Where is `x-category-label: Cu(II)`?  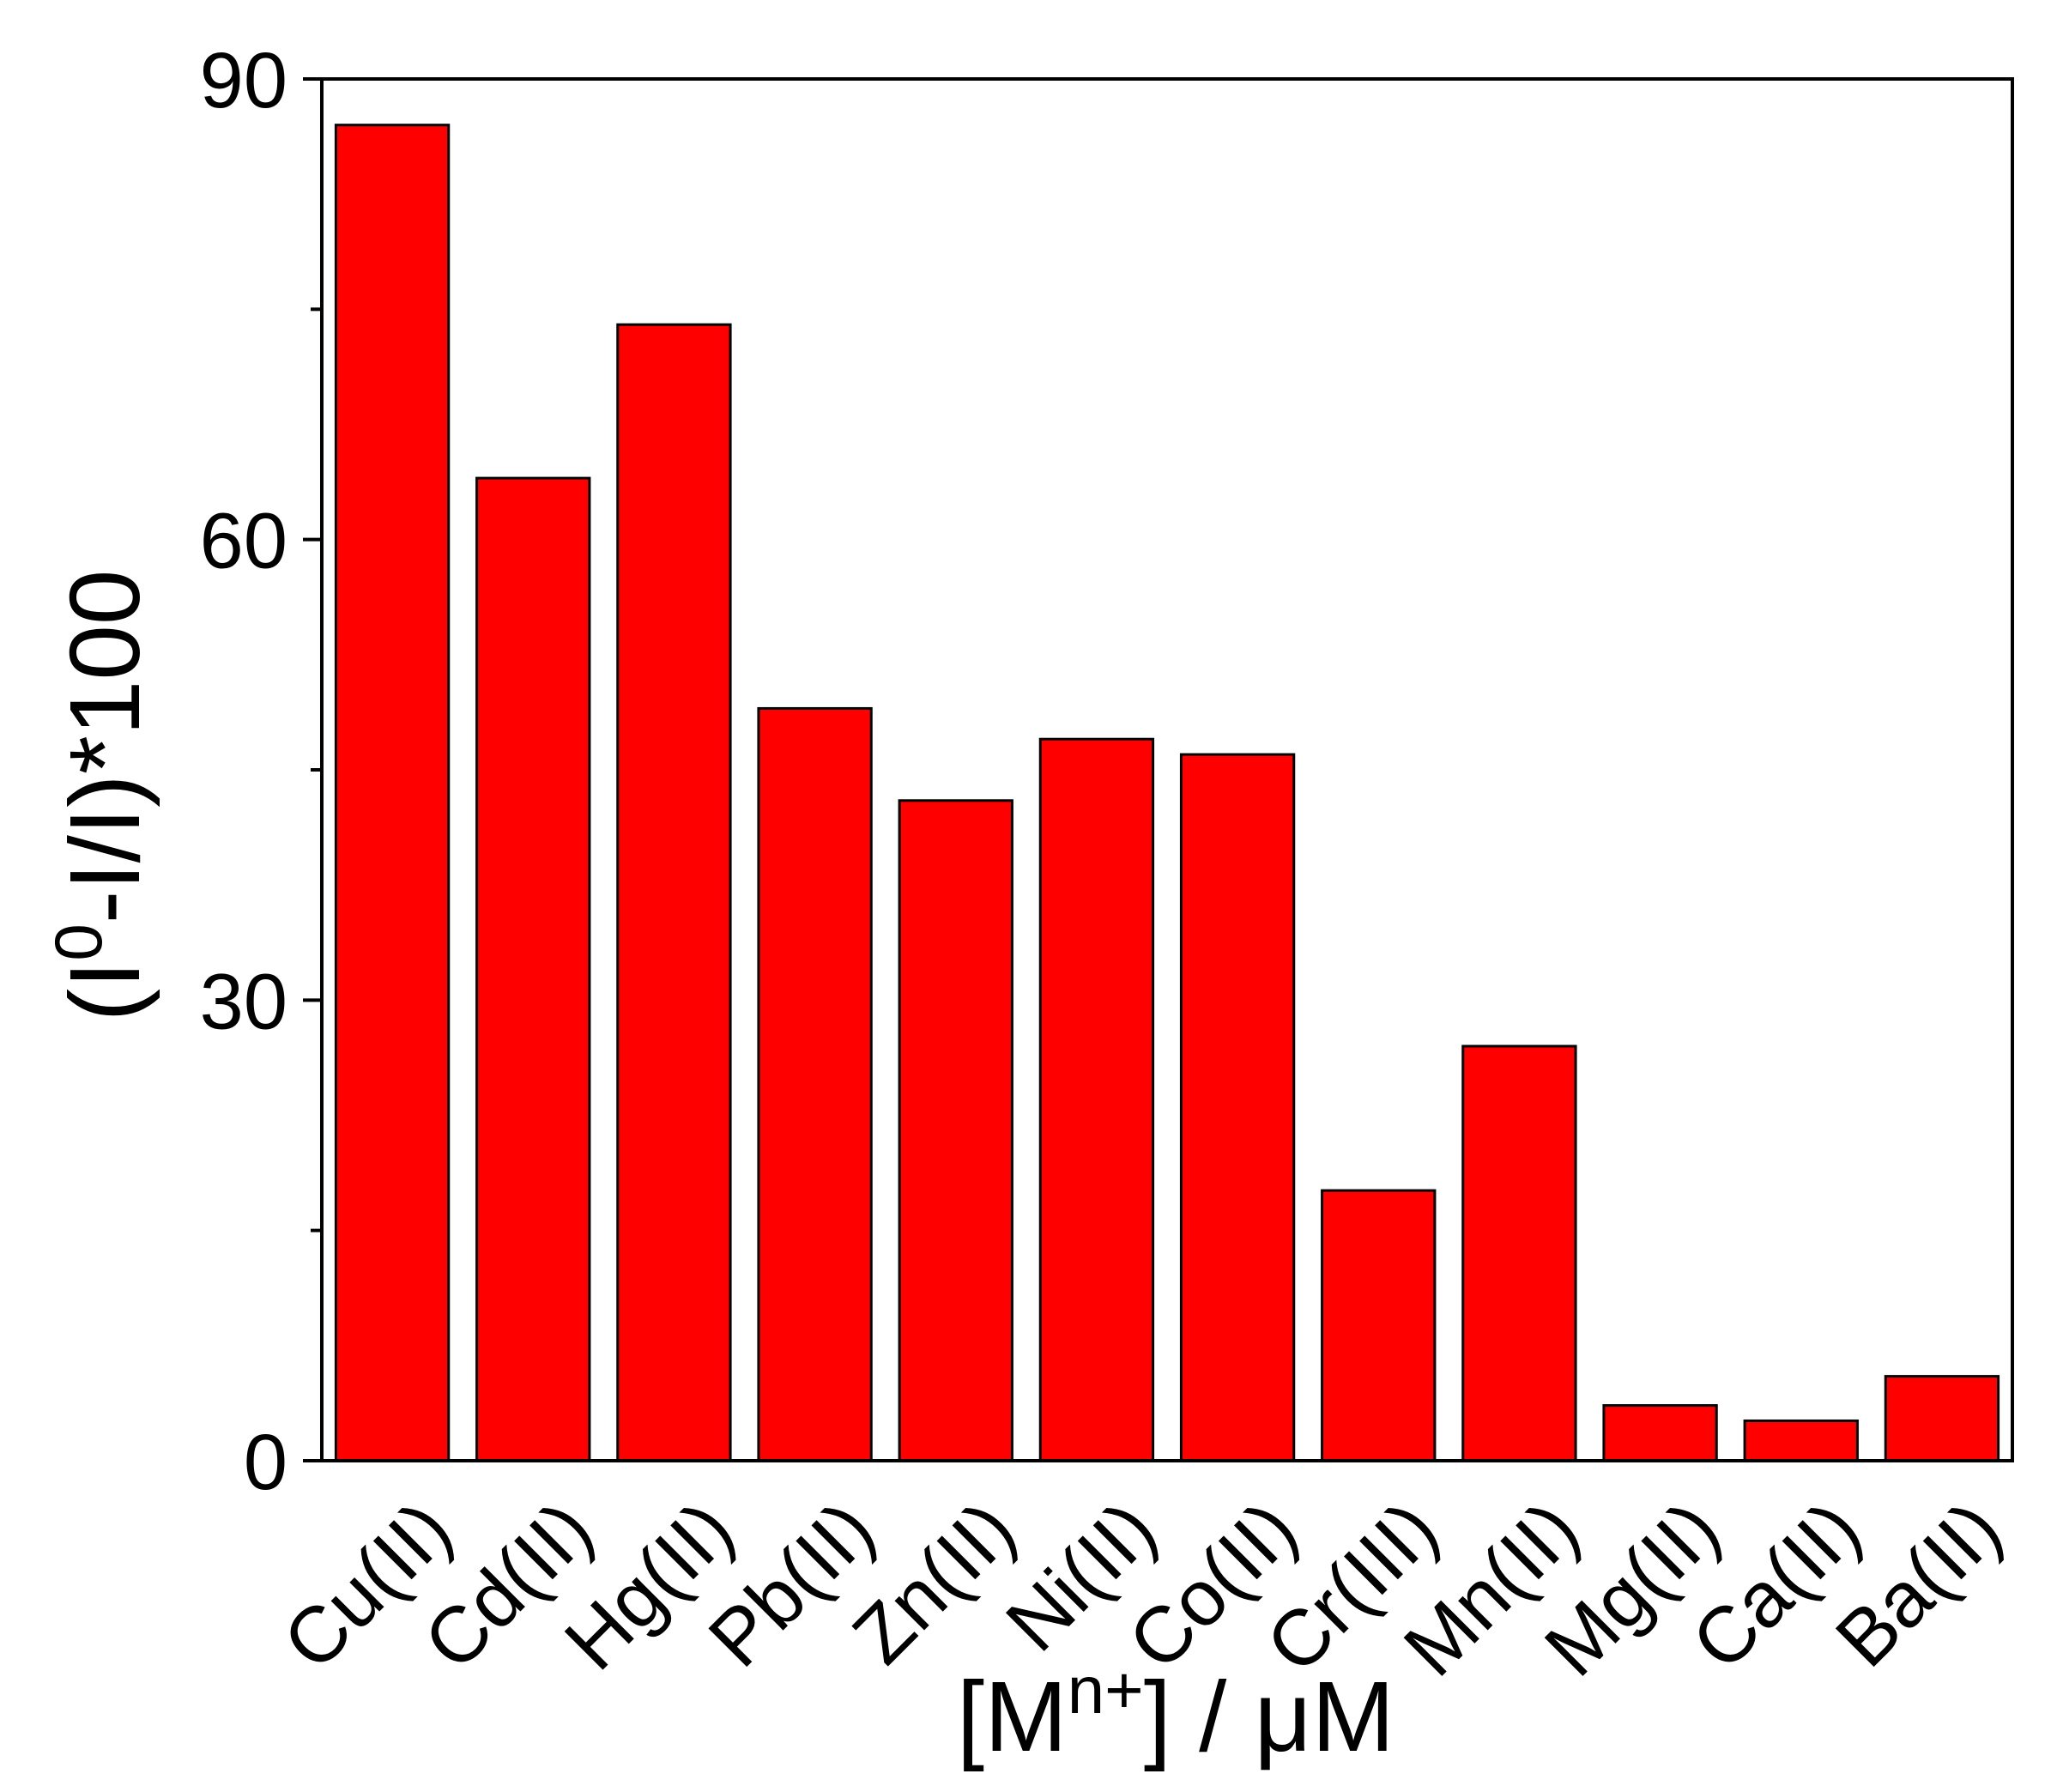 x-category-label: Cu(II) is located at coordinates (368, 1585).